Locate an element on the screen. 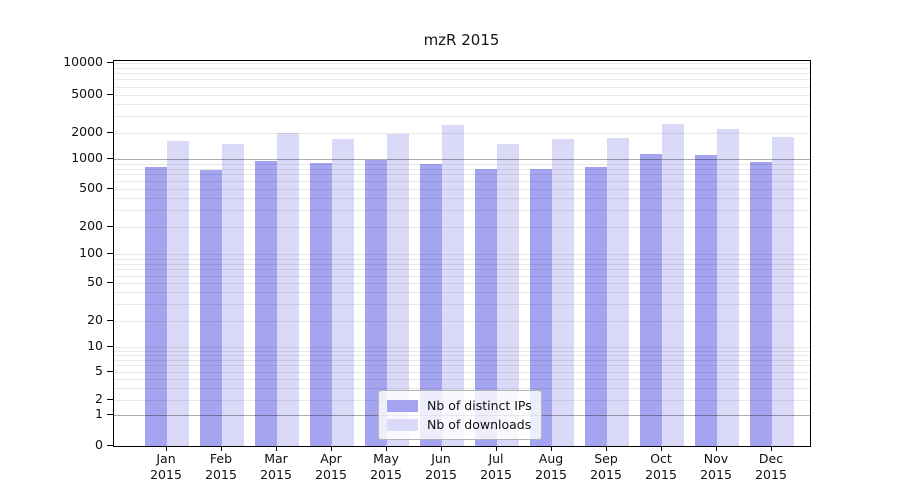 This screenshot has height=500, width=900. x-tick-label: Apr 2015 is located at coordinates (331, 467).